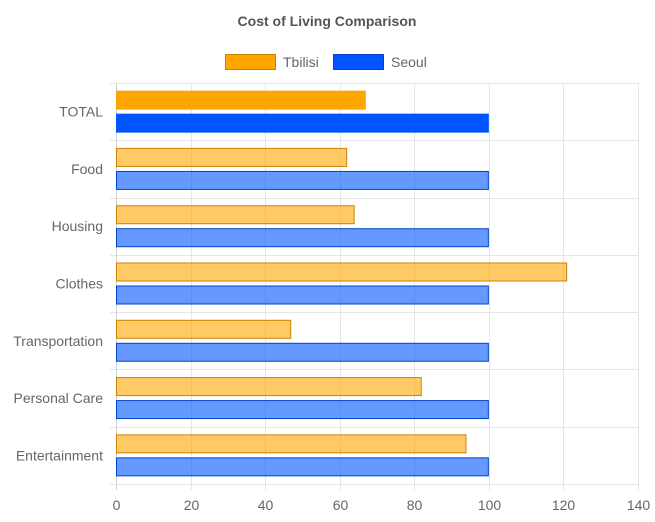 The image size is (655, 522). I want to click on legend-item-seoul: Seoul, so click(380, 62).